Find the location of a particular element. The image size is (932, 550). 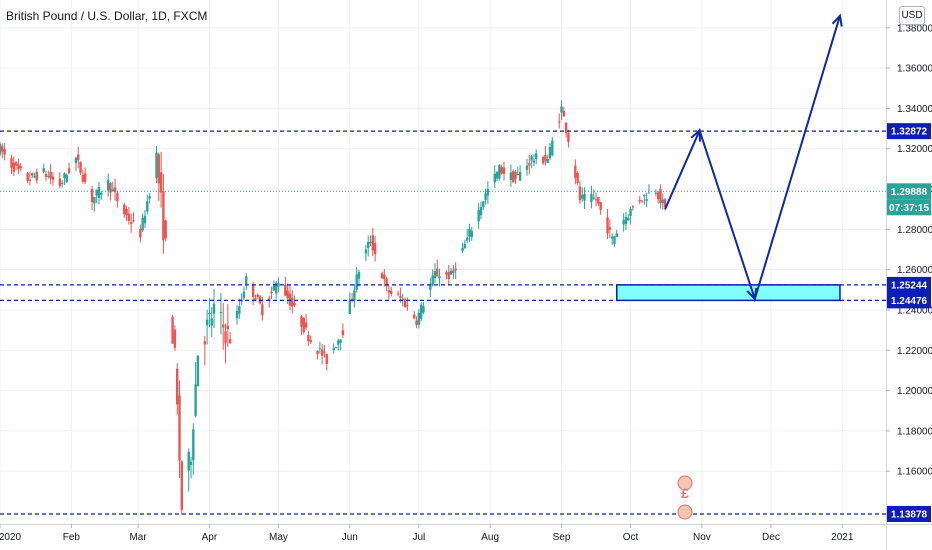

currency-button: USD is located at coordinates (912, 15).